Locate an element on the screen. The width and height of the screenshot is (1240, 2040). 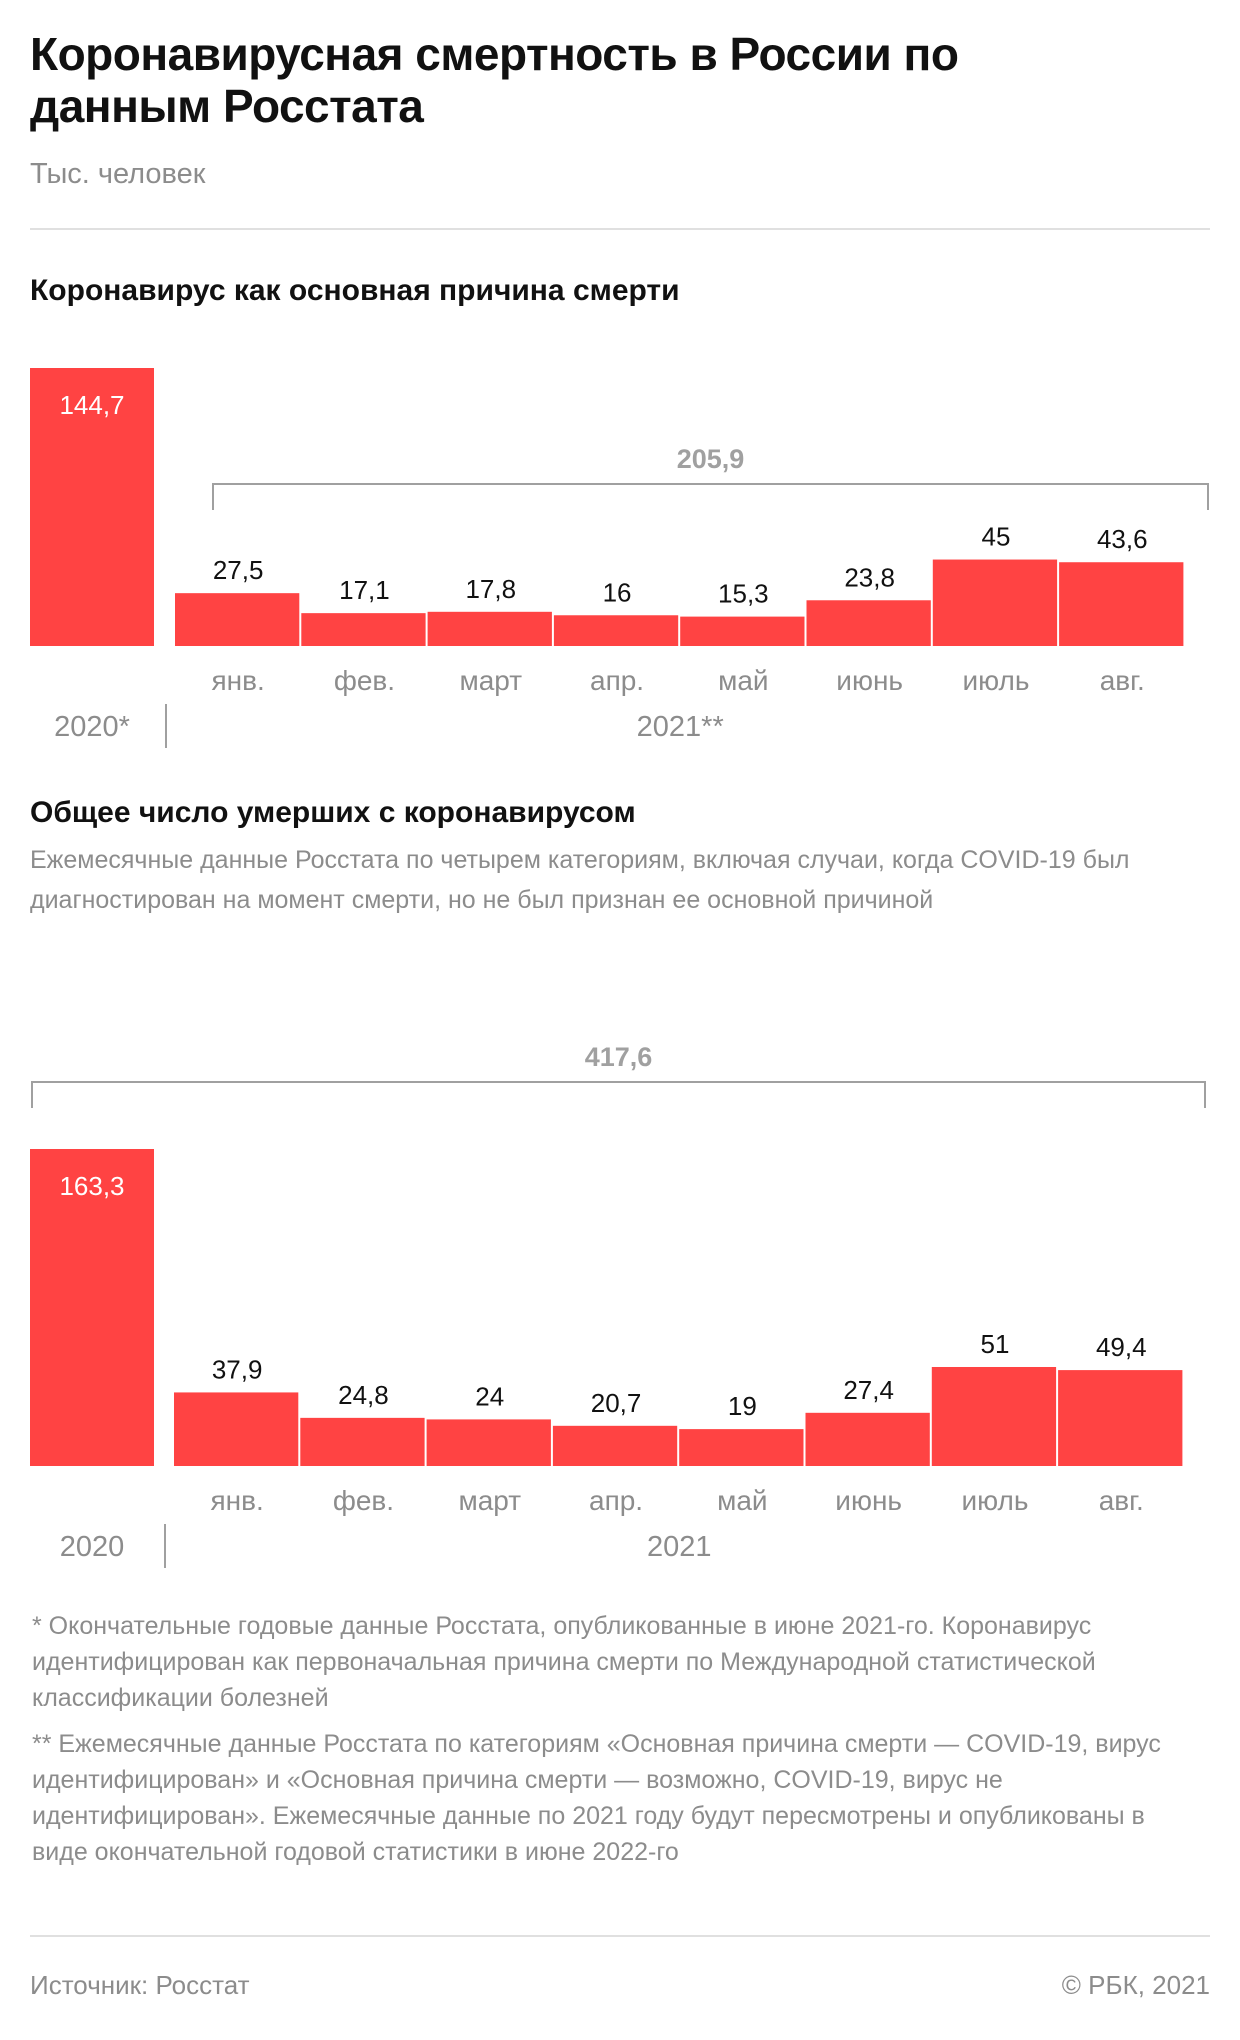
chart2-month-label-7: авг. is located at coordinates (1121, 1500).